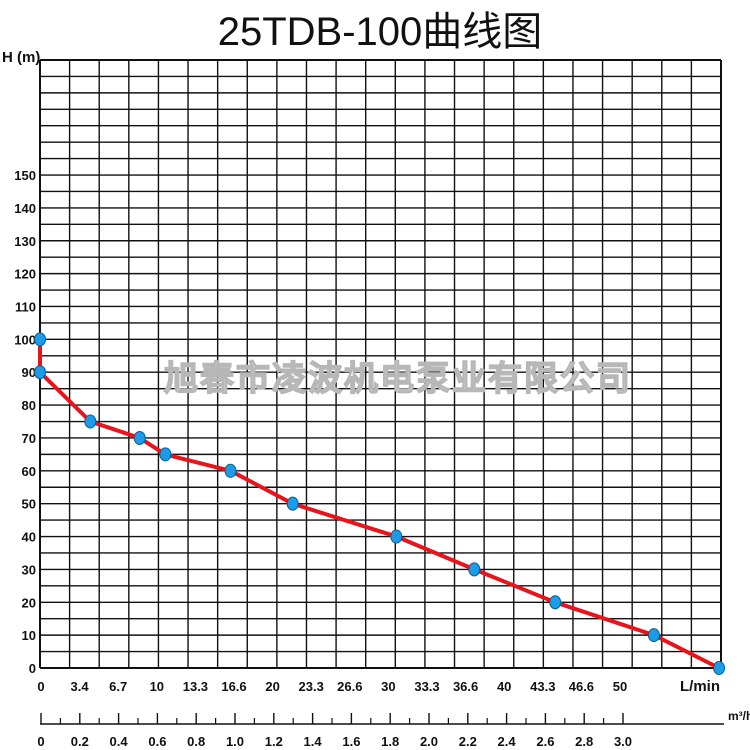 The width and height of the screenshot is (750, 750). I want to click on x-tick-label: 26.6, so click(349, 686).